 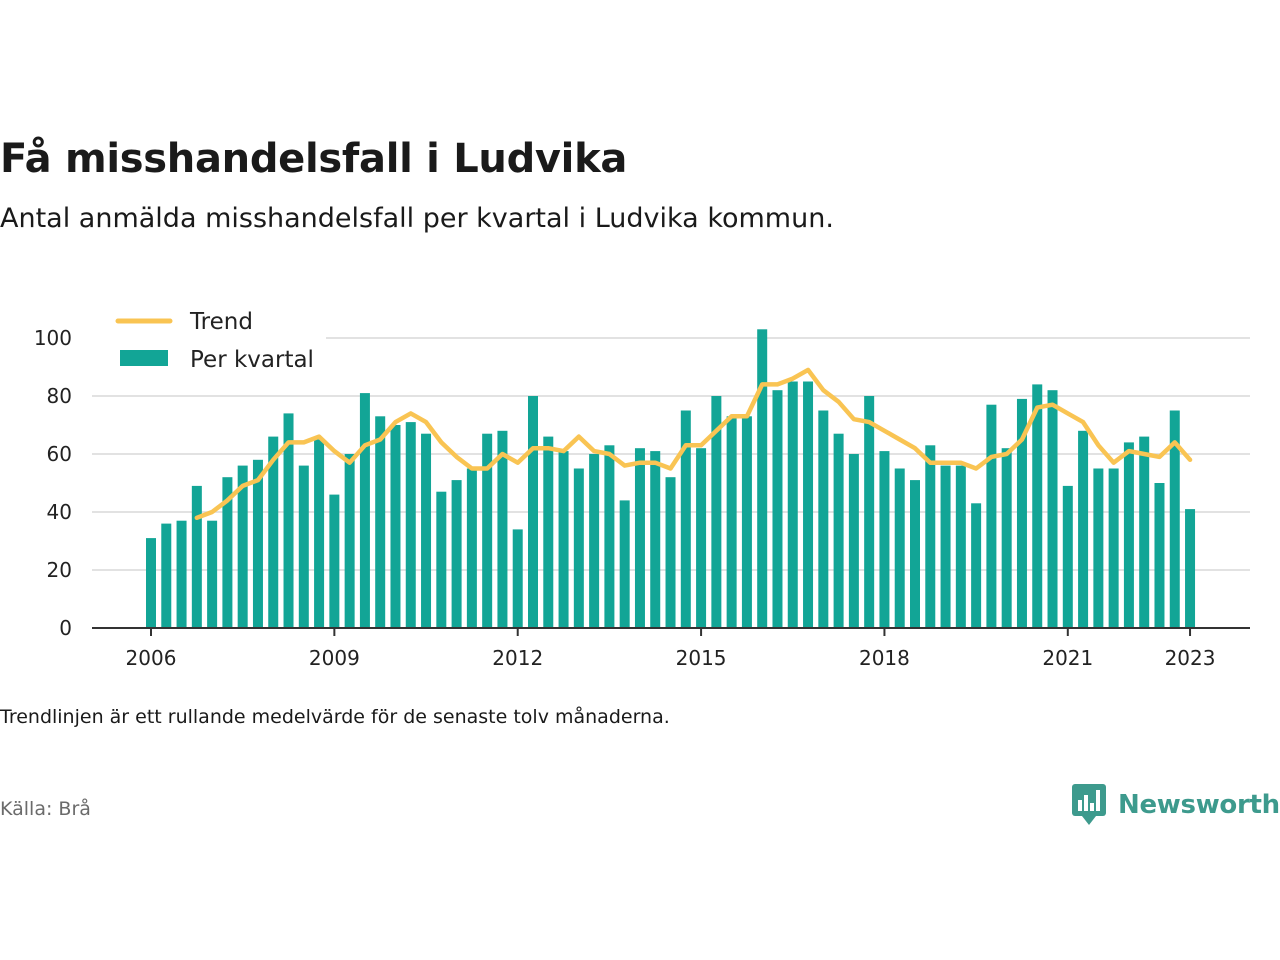 I want to click on y-tick-label: 80, so click(x=59, y=396).